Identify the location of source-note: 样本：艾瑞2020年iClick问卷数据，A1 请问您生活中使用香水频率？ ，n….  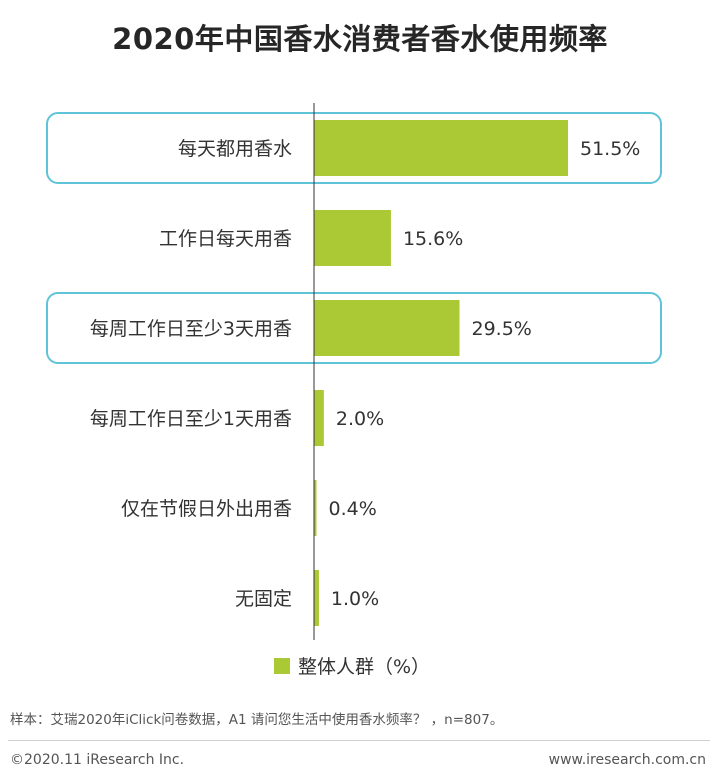
(257, 720).